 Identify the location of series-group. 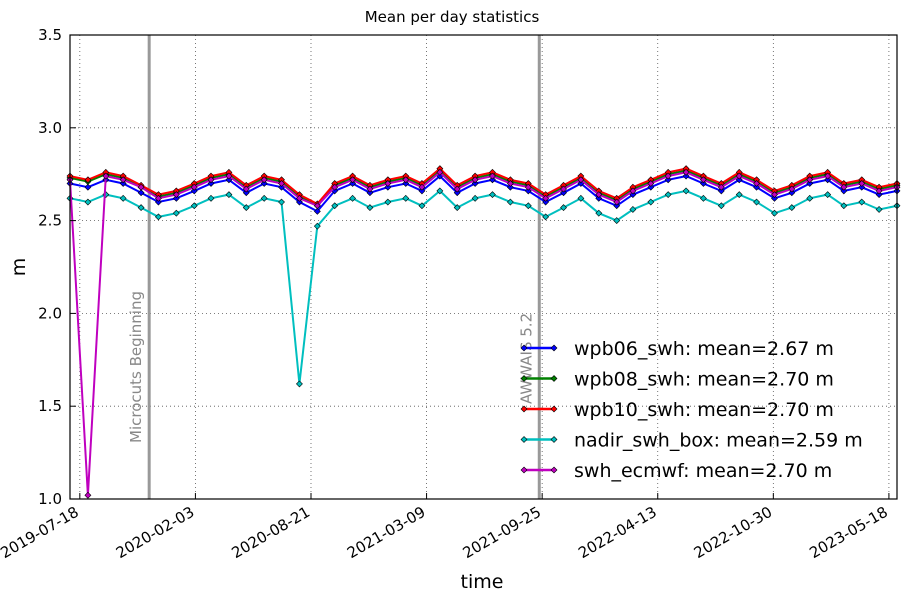
(483, 193).